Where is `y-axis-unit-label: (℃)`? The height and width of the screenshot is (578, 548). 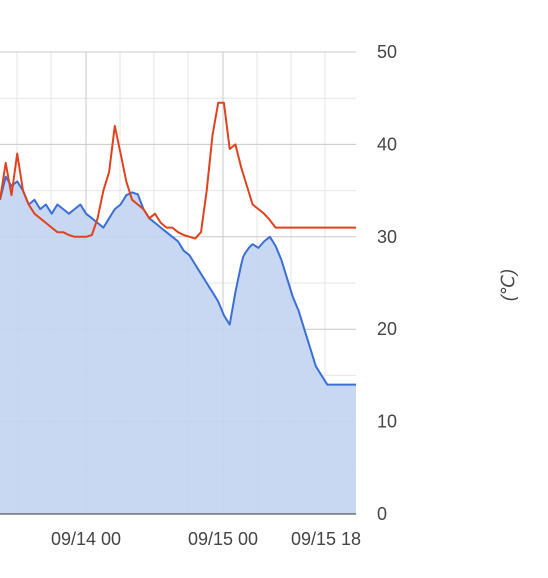 y-axis-unit-label: (℃) is located at coordinates (508, 285).